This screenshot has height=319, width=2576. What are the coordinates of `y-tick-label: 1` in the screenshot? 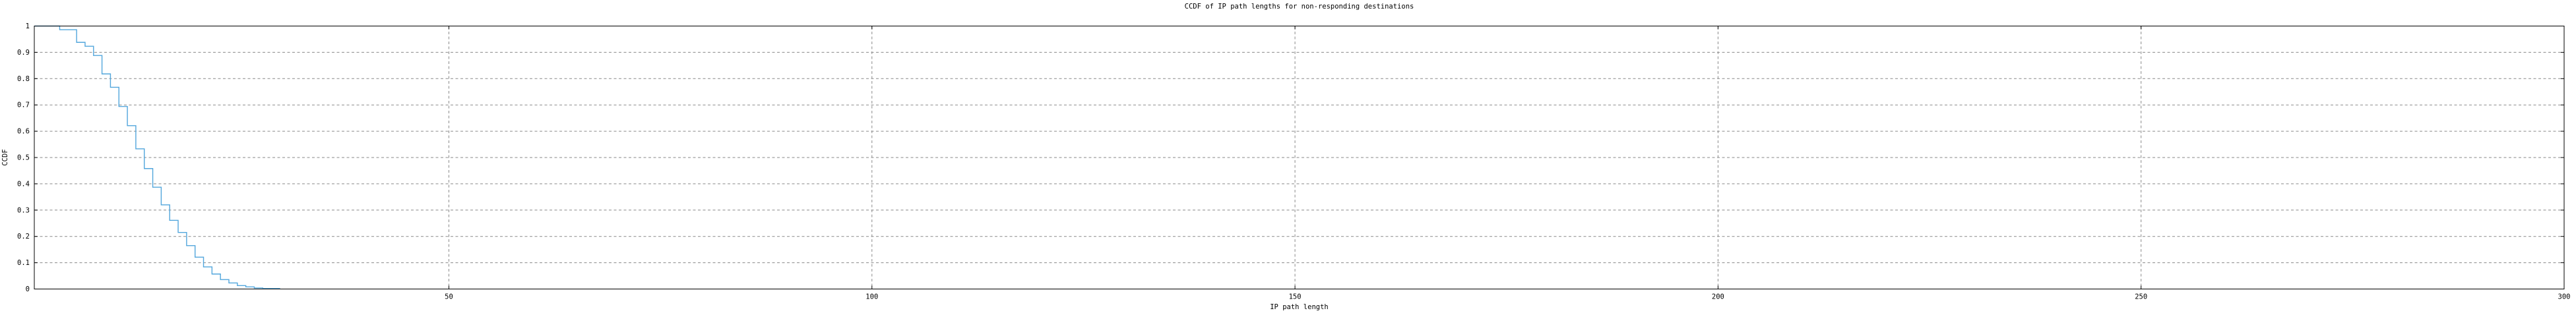 It's located at (28, 26).